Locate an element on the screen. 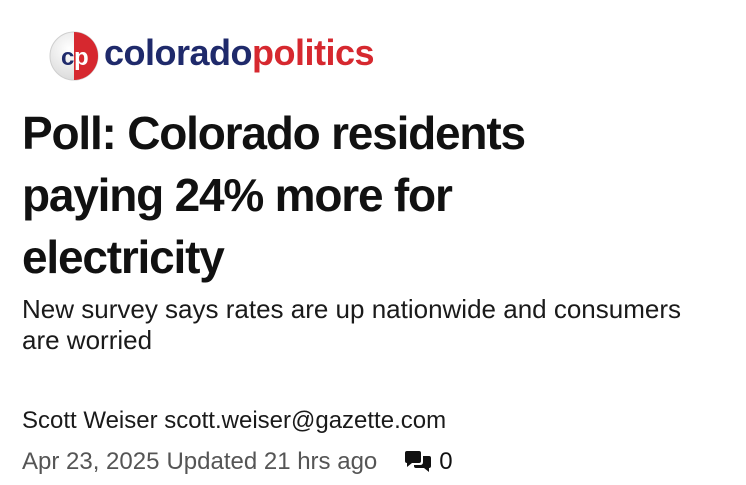 The width and height of the screenshot is (746, 485). svg-text: p is located at coordinates (81, 57).